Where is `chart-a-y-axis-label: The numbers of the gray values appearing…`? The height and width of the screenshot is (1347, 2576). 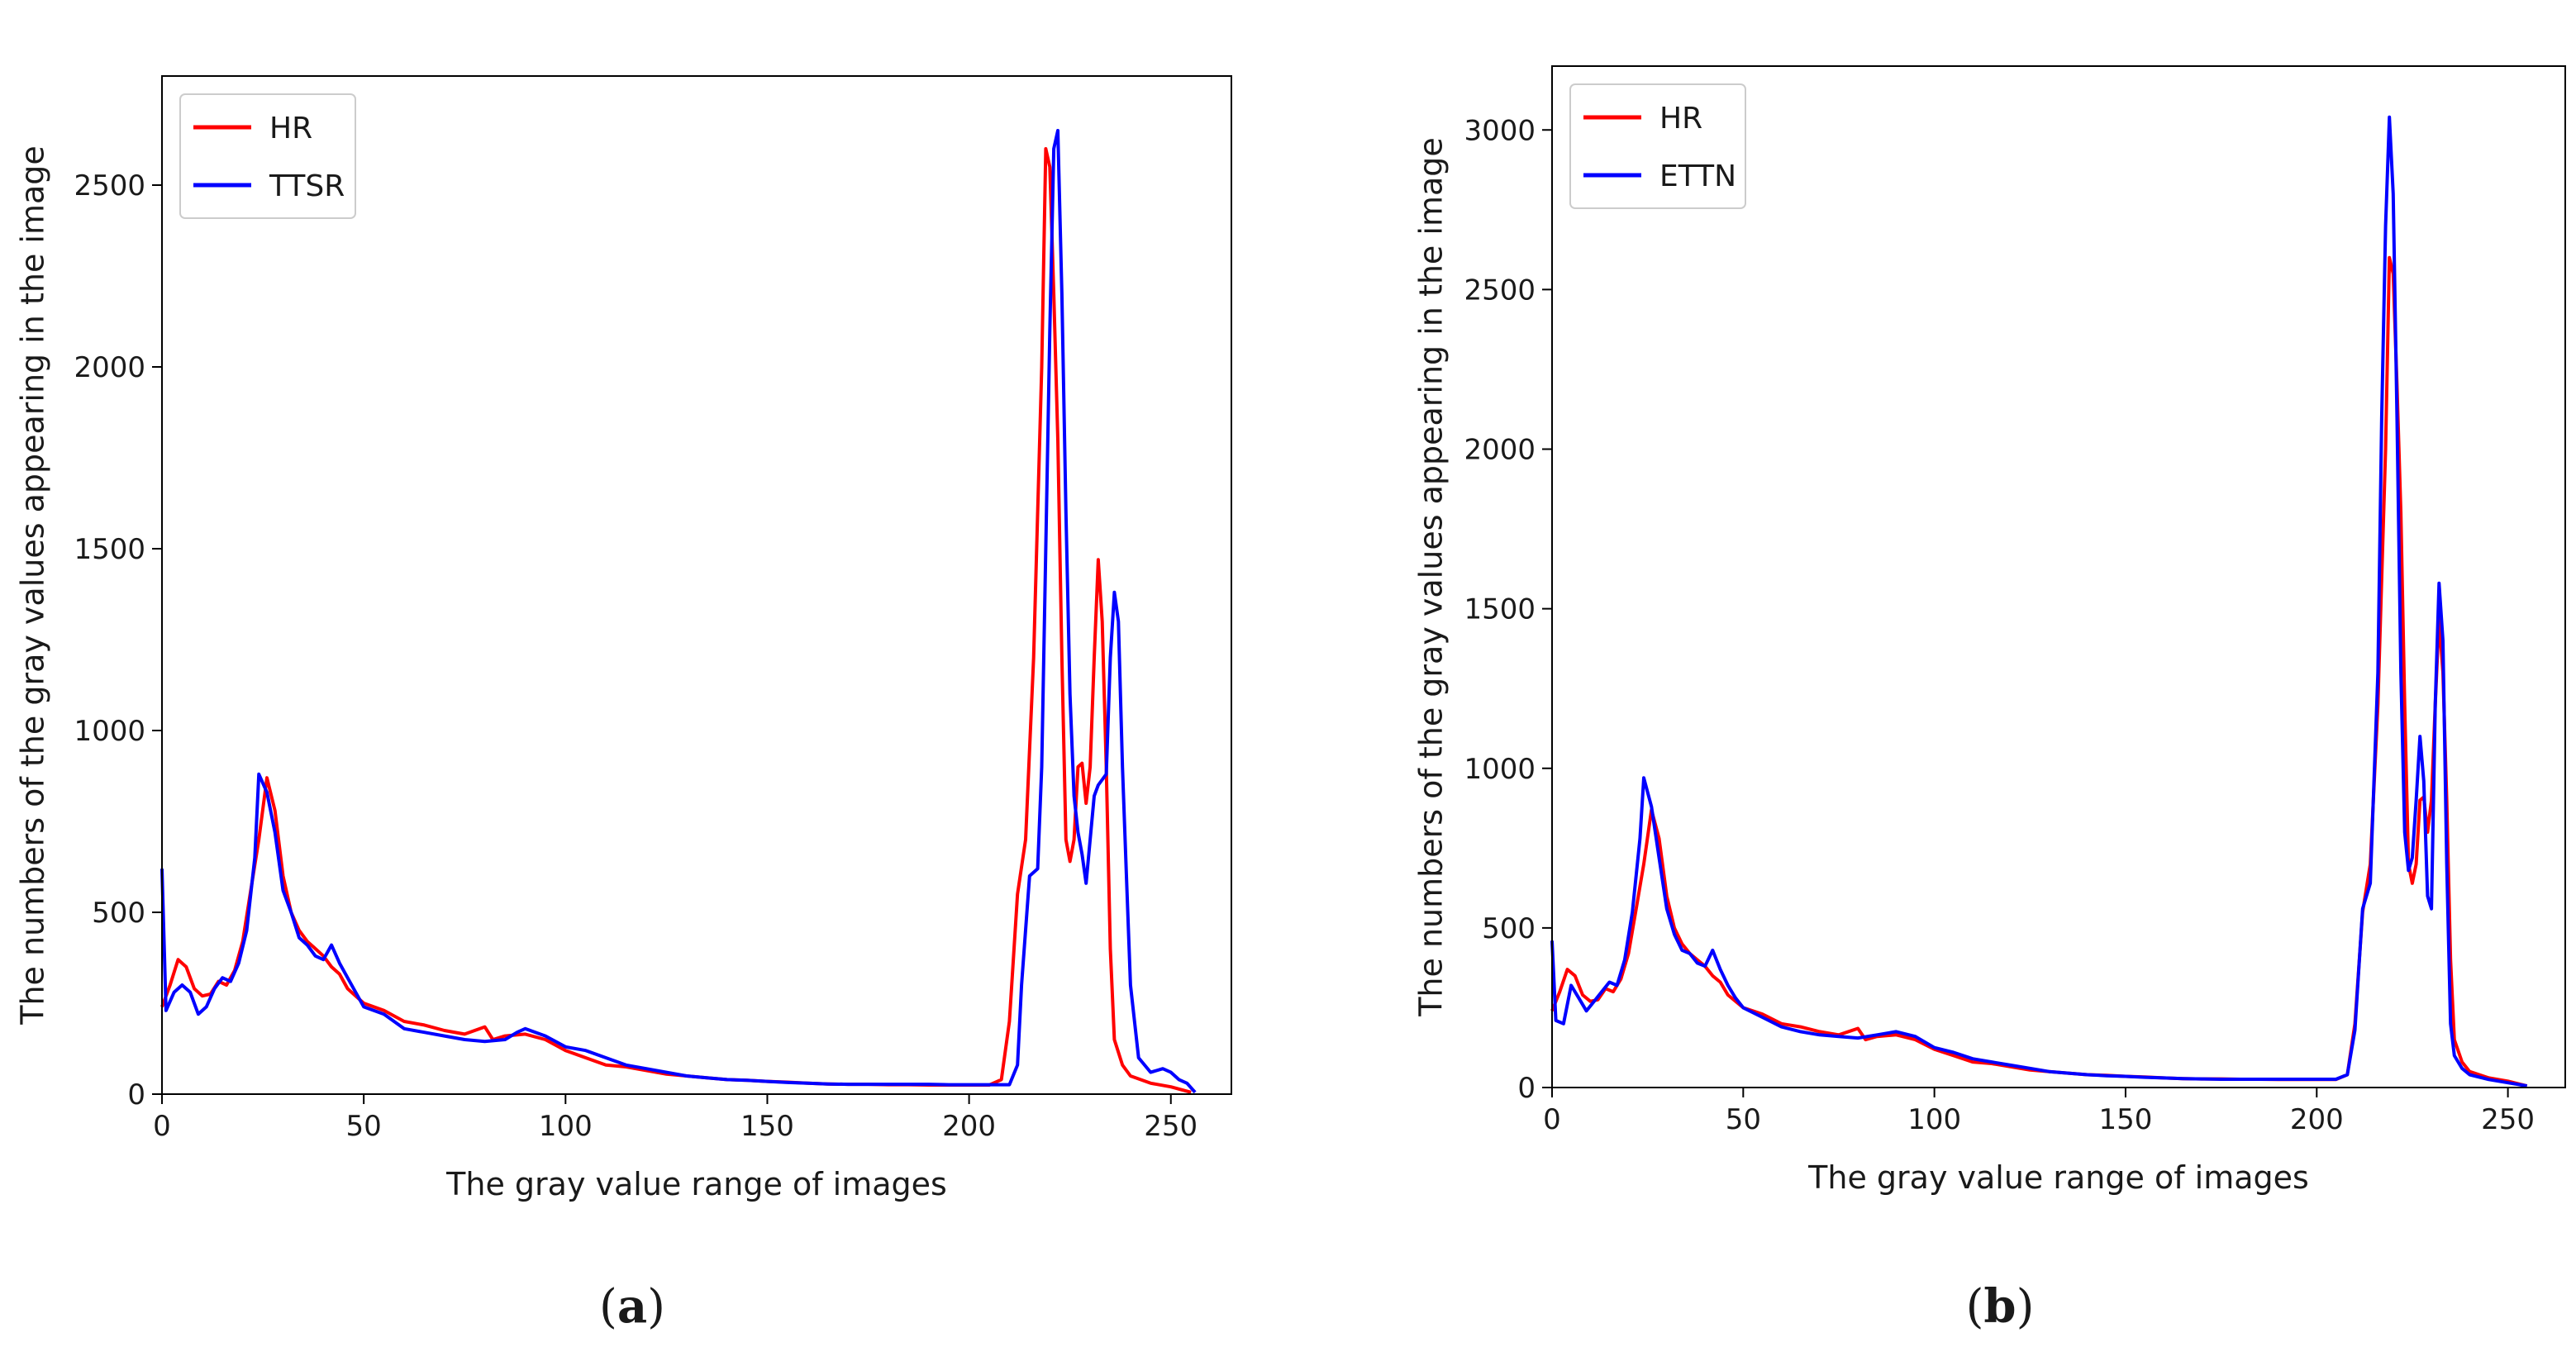 chart-a-y-axis-label: The numbers of the gray values appearing… is located at coordinates (33, 585).